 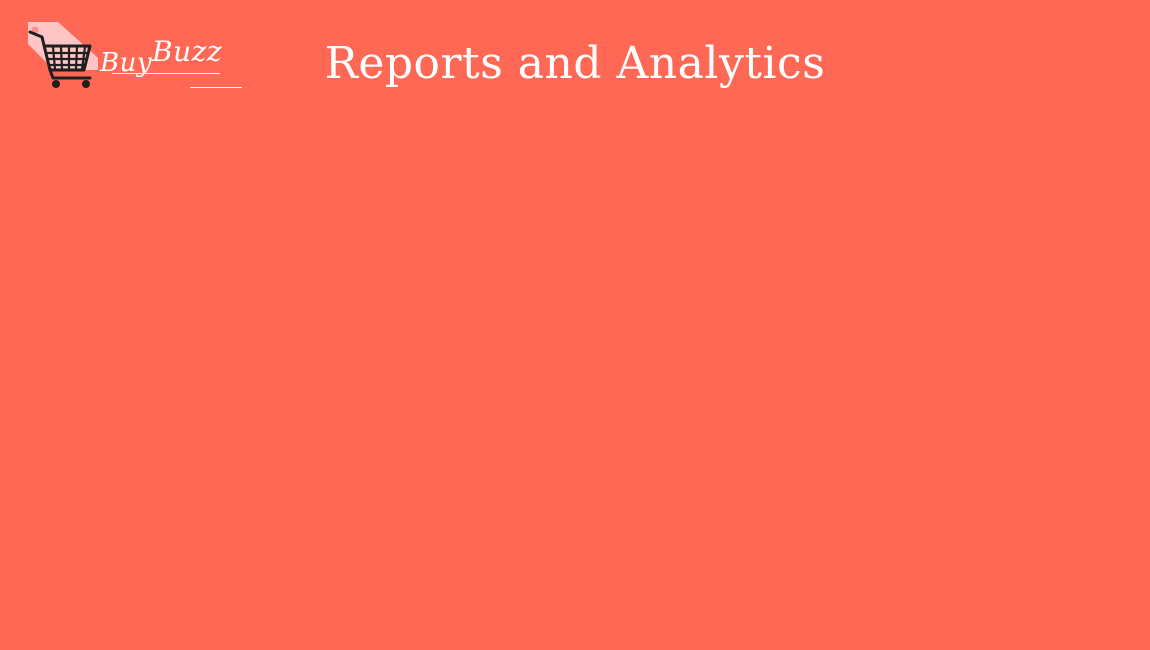 I want to click on brand-logo: BuyBuzz, so click(x=131, y=56).